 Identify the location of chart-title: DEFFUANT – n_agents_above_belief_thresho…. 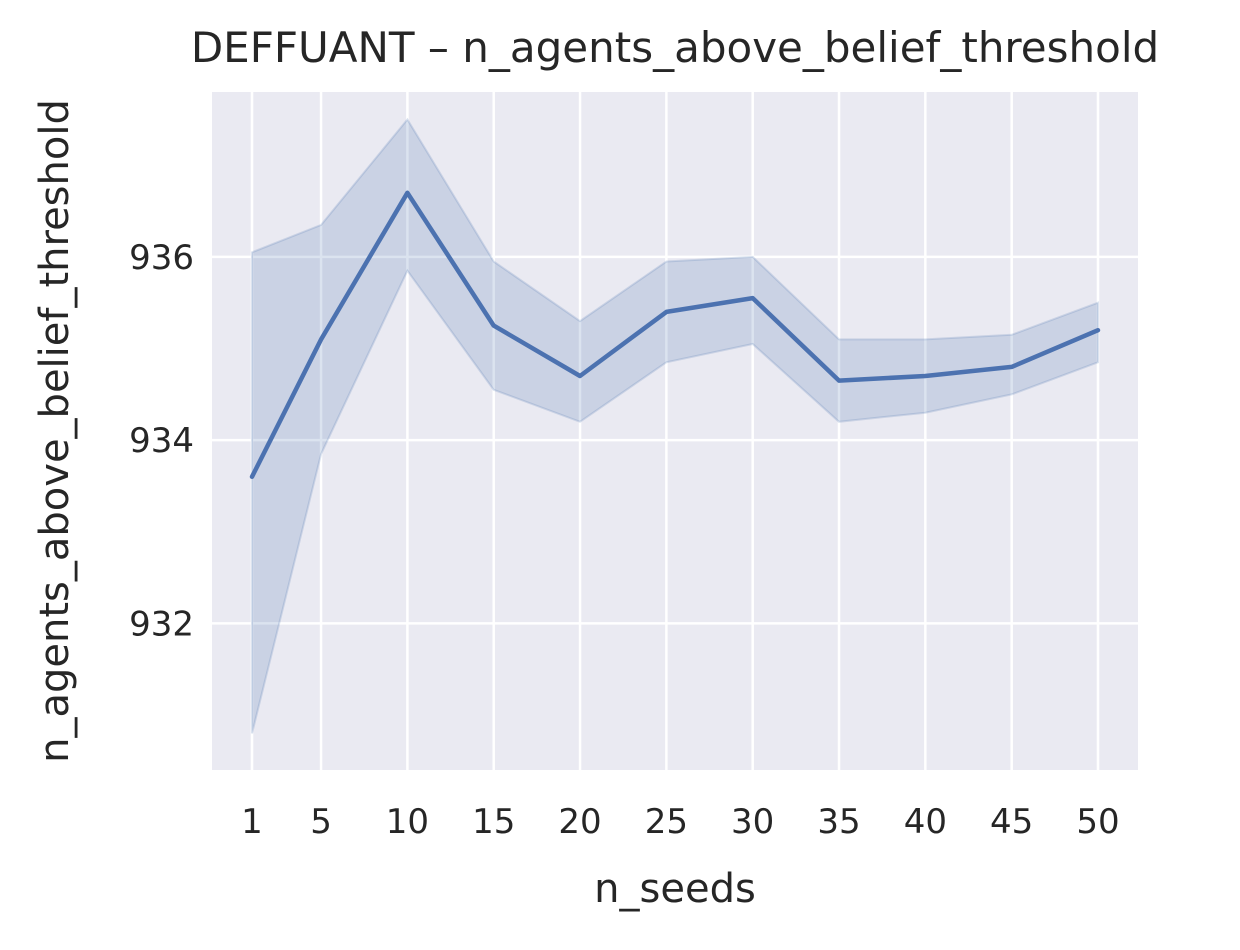
(675, 47).